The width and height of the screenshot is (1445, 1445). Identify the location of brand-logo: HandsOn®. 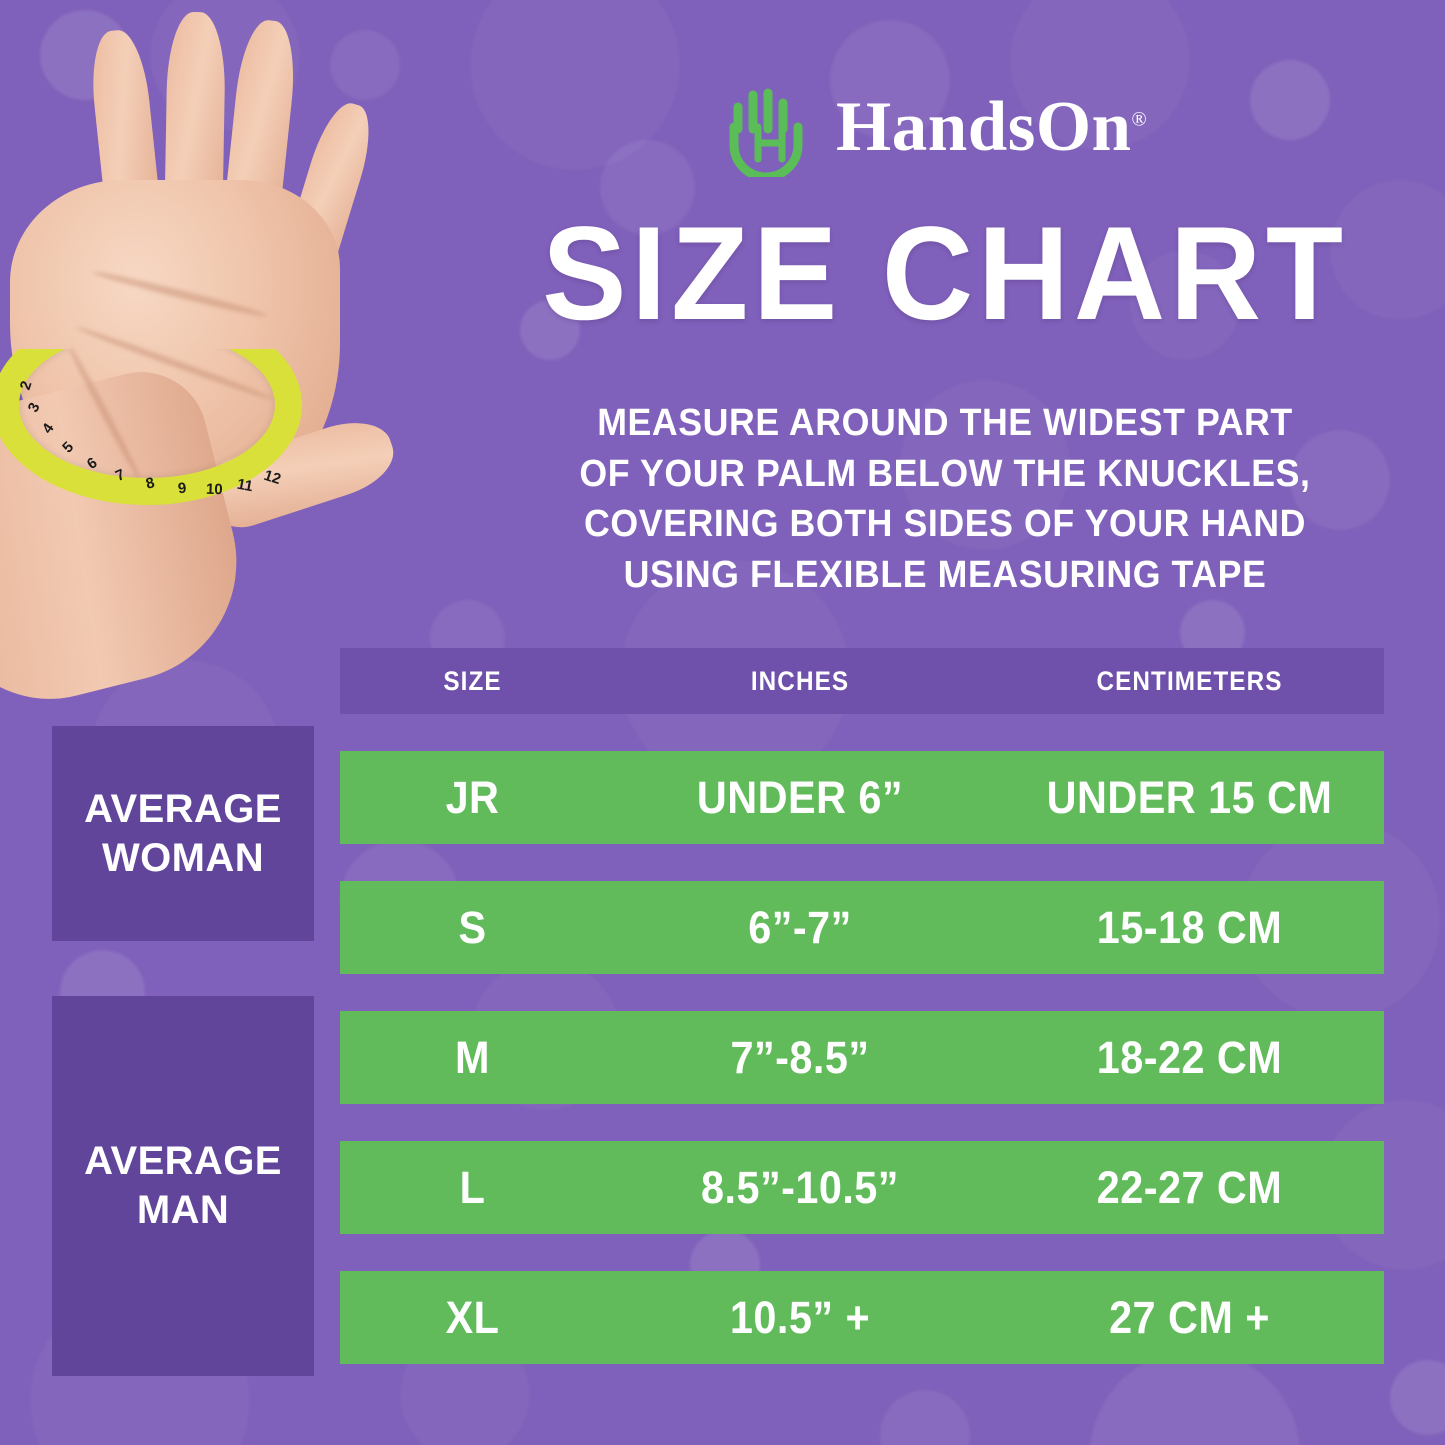
(957, 127).